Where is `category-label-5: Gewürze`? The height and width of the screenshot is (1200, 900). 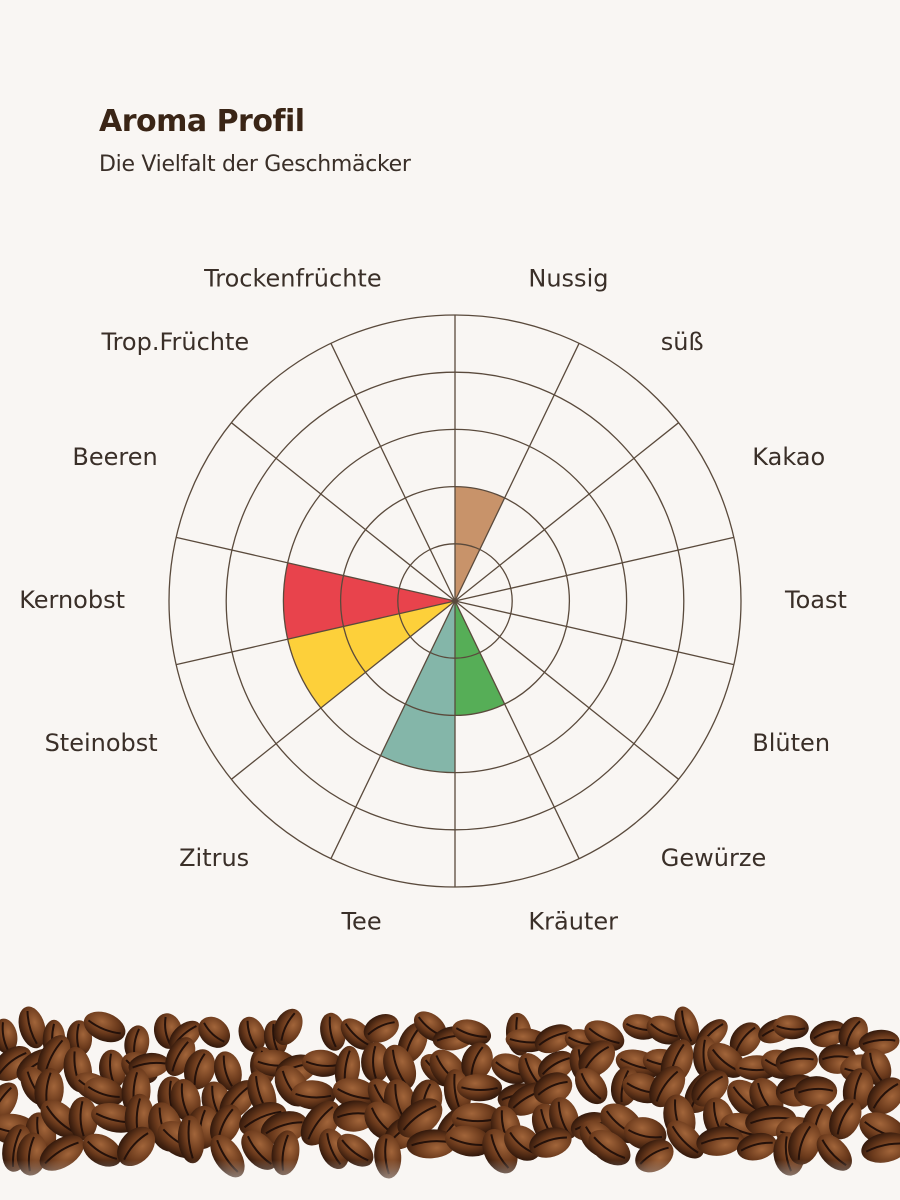 category-label-5: Gewürze is located at coordinates (713, 858).